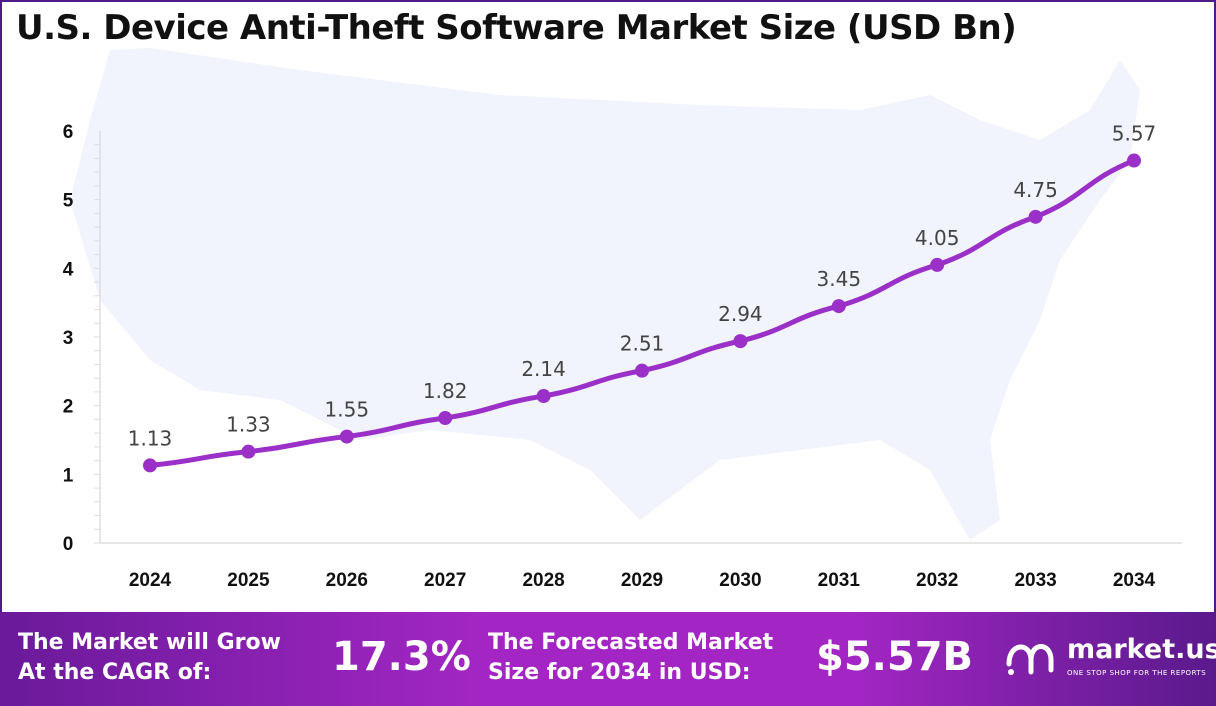 The image size is (1216, 706). What do you see at coordinates (839, 279) in the screenshot?
I see `data-label: 3.45` at bounding box center [839, 279].